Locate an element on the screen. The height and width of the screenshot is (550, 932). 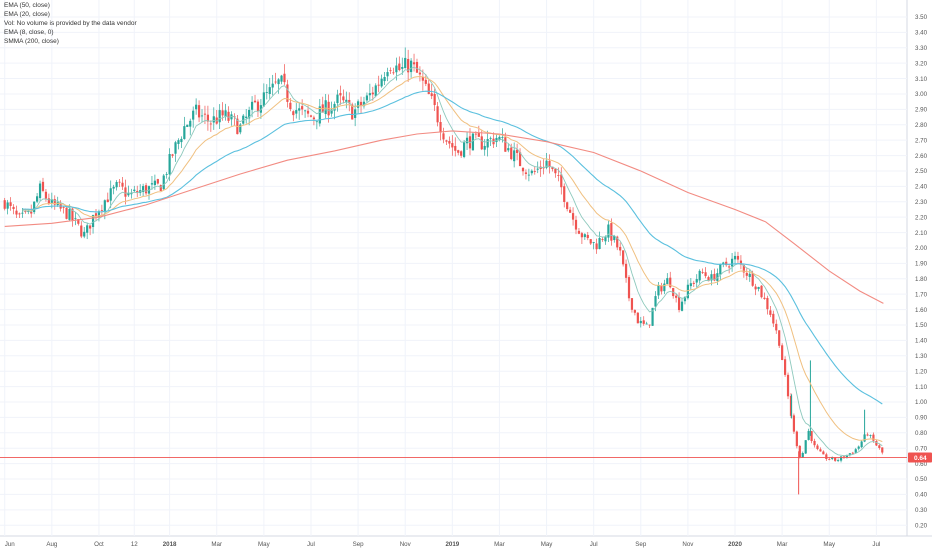
y-tick-label: 0.90 is located at coordinates (921, 418).